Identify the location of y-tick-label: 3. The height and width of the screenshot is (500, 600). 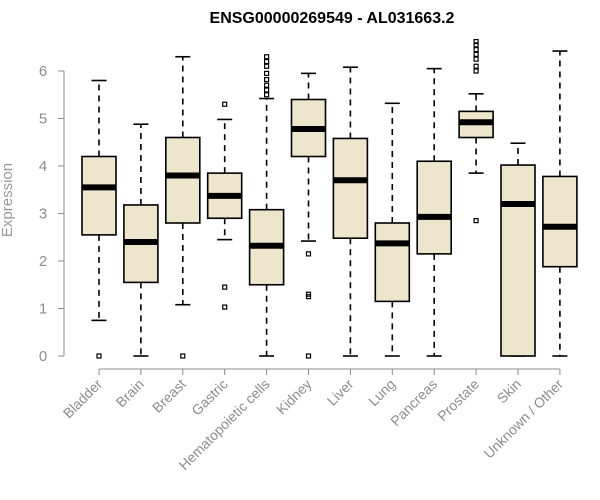
(43, 214).